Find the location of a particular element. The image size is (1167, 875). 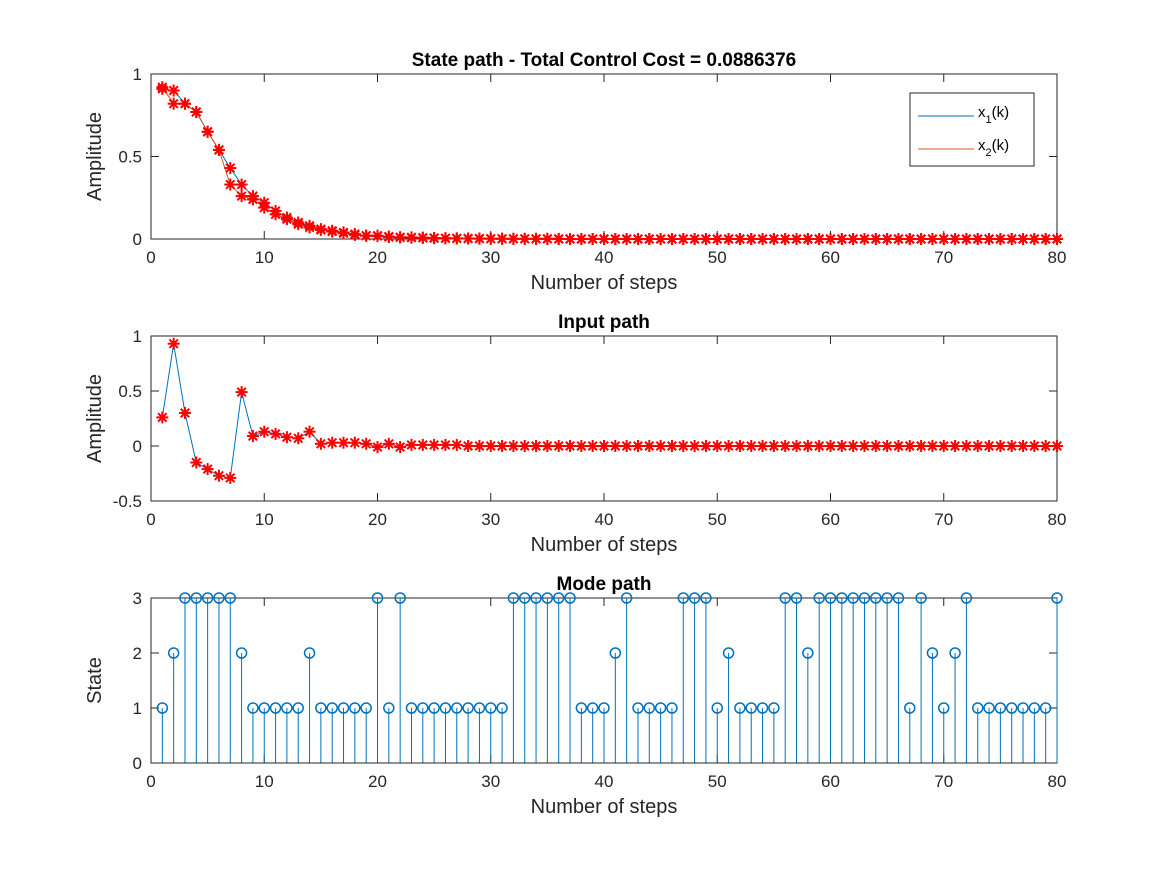

chart-title: Input path is located at coordinates (604, 322).